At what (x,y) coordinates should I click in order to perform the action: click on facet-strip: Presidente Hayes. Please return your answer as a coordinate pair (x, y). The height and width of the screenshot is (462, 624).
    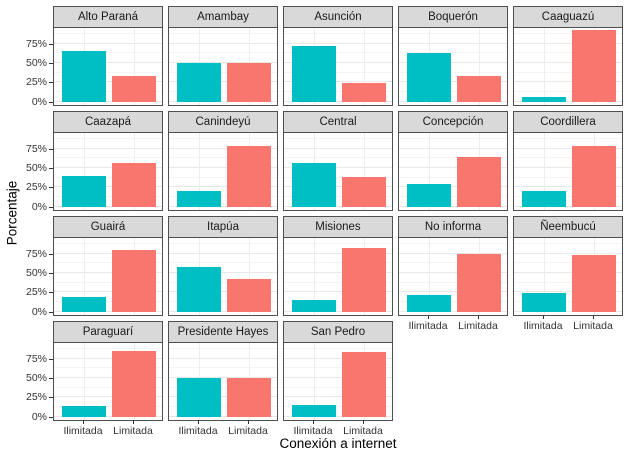
    Looking at the image, I should click on (223, 332).